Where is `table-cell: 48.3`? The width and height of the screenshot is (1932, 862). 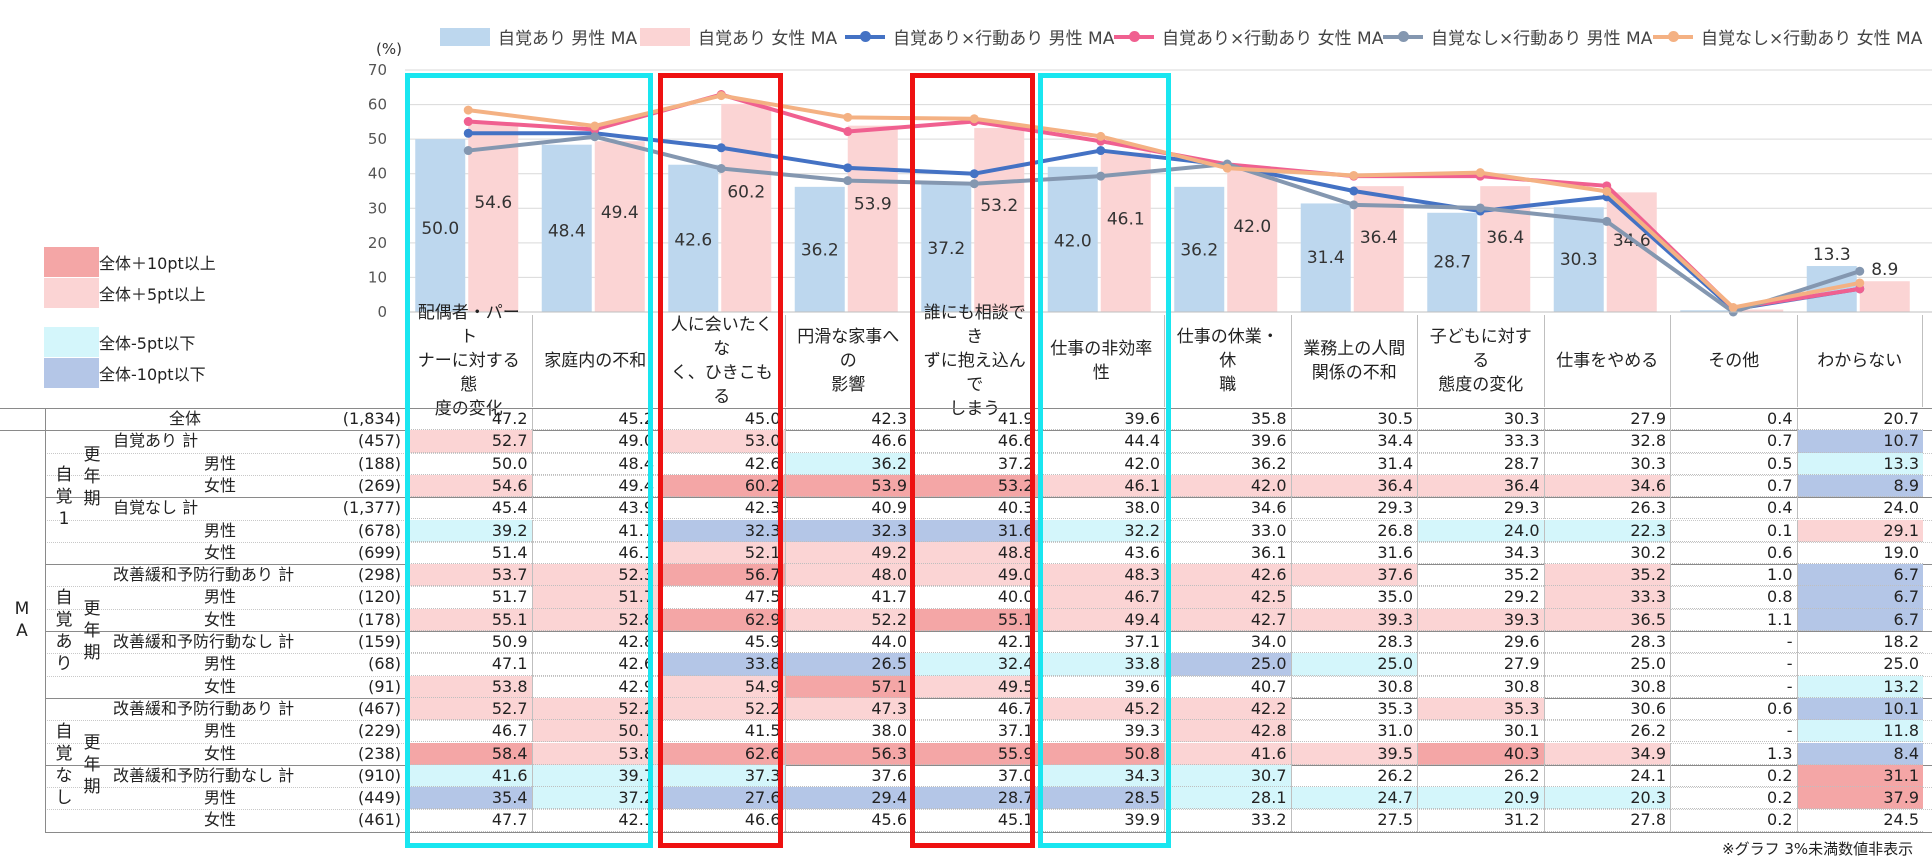 table-cell: 48.3 is located at coordinates (1100, 575).